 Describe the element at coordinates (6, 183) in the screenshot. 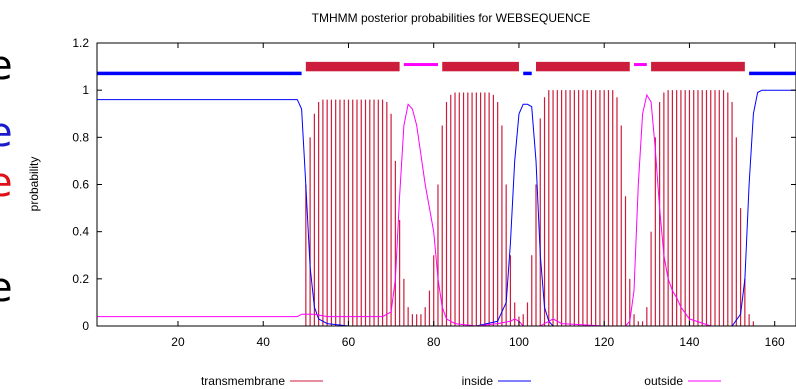

I see `left-fragment-3: e` at that location.